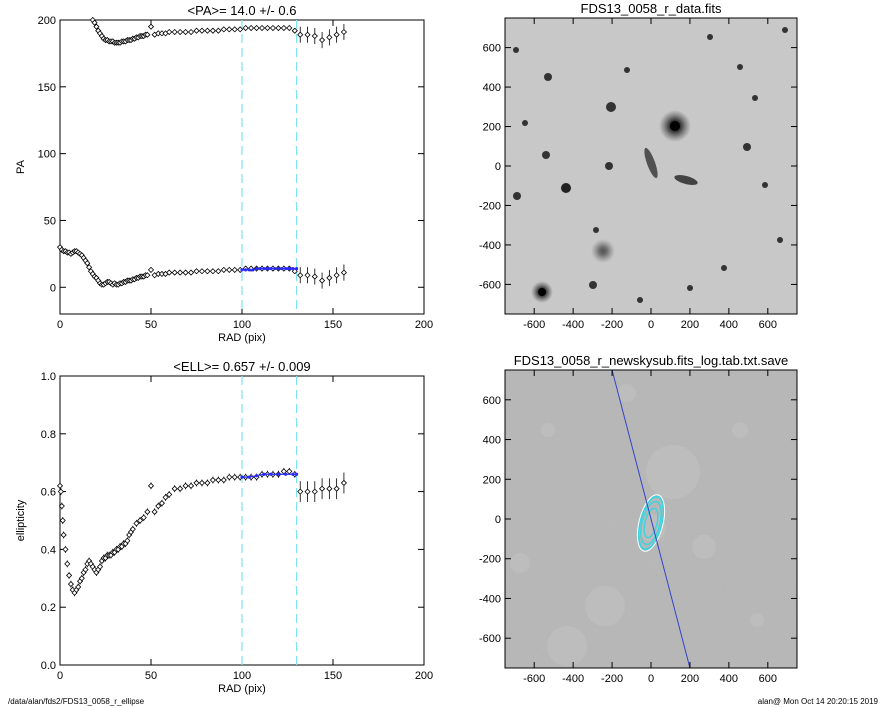  I want to click on res-xtick-label: 200, so click(690, 679).